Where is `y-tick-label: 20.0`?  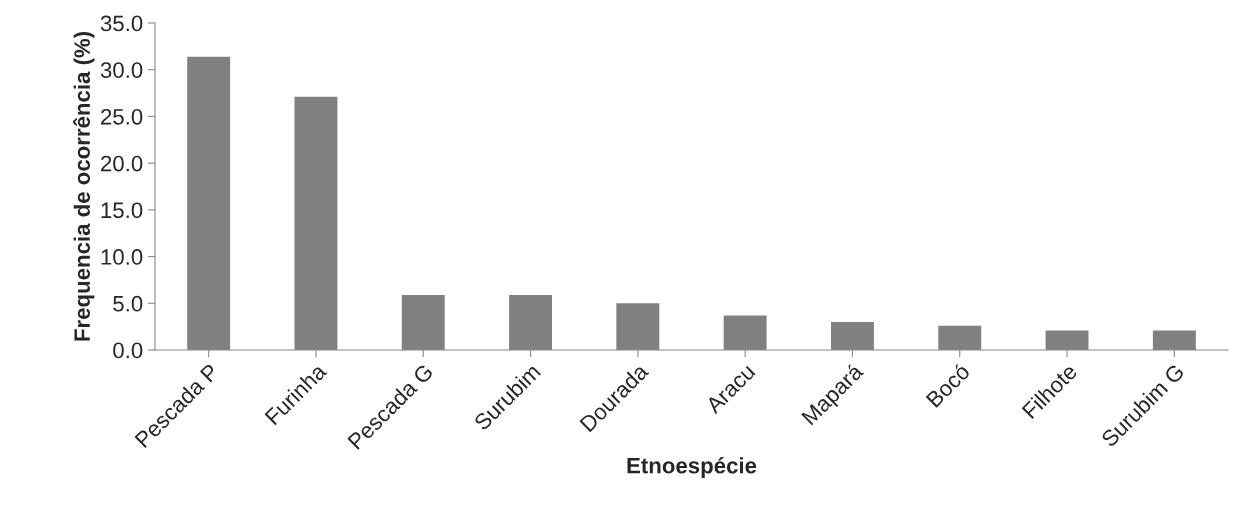
y-tick-label: 20.0 is located at coordinates (122, 163).